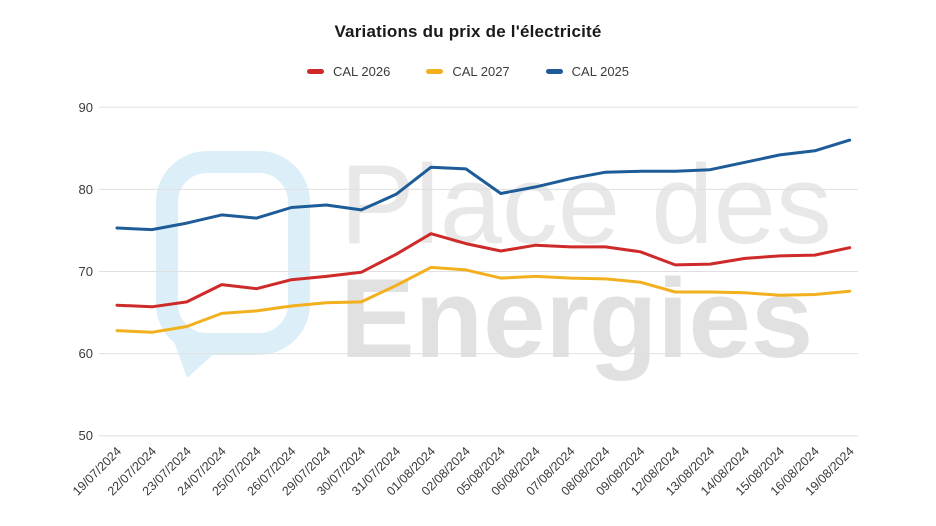 This screenshot has height=526, width=936. What do you see at coordinates (86, 107) in the screenshot?
I see `y-tick-label: 90` at bounding box center [86, 107].